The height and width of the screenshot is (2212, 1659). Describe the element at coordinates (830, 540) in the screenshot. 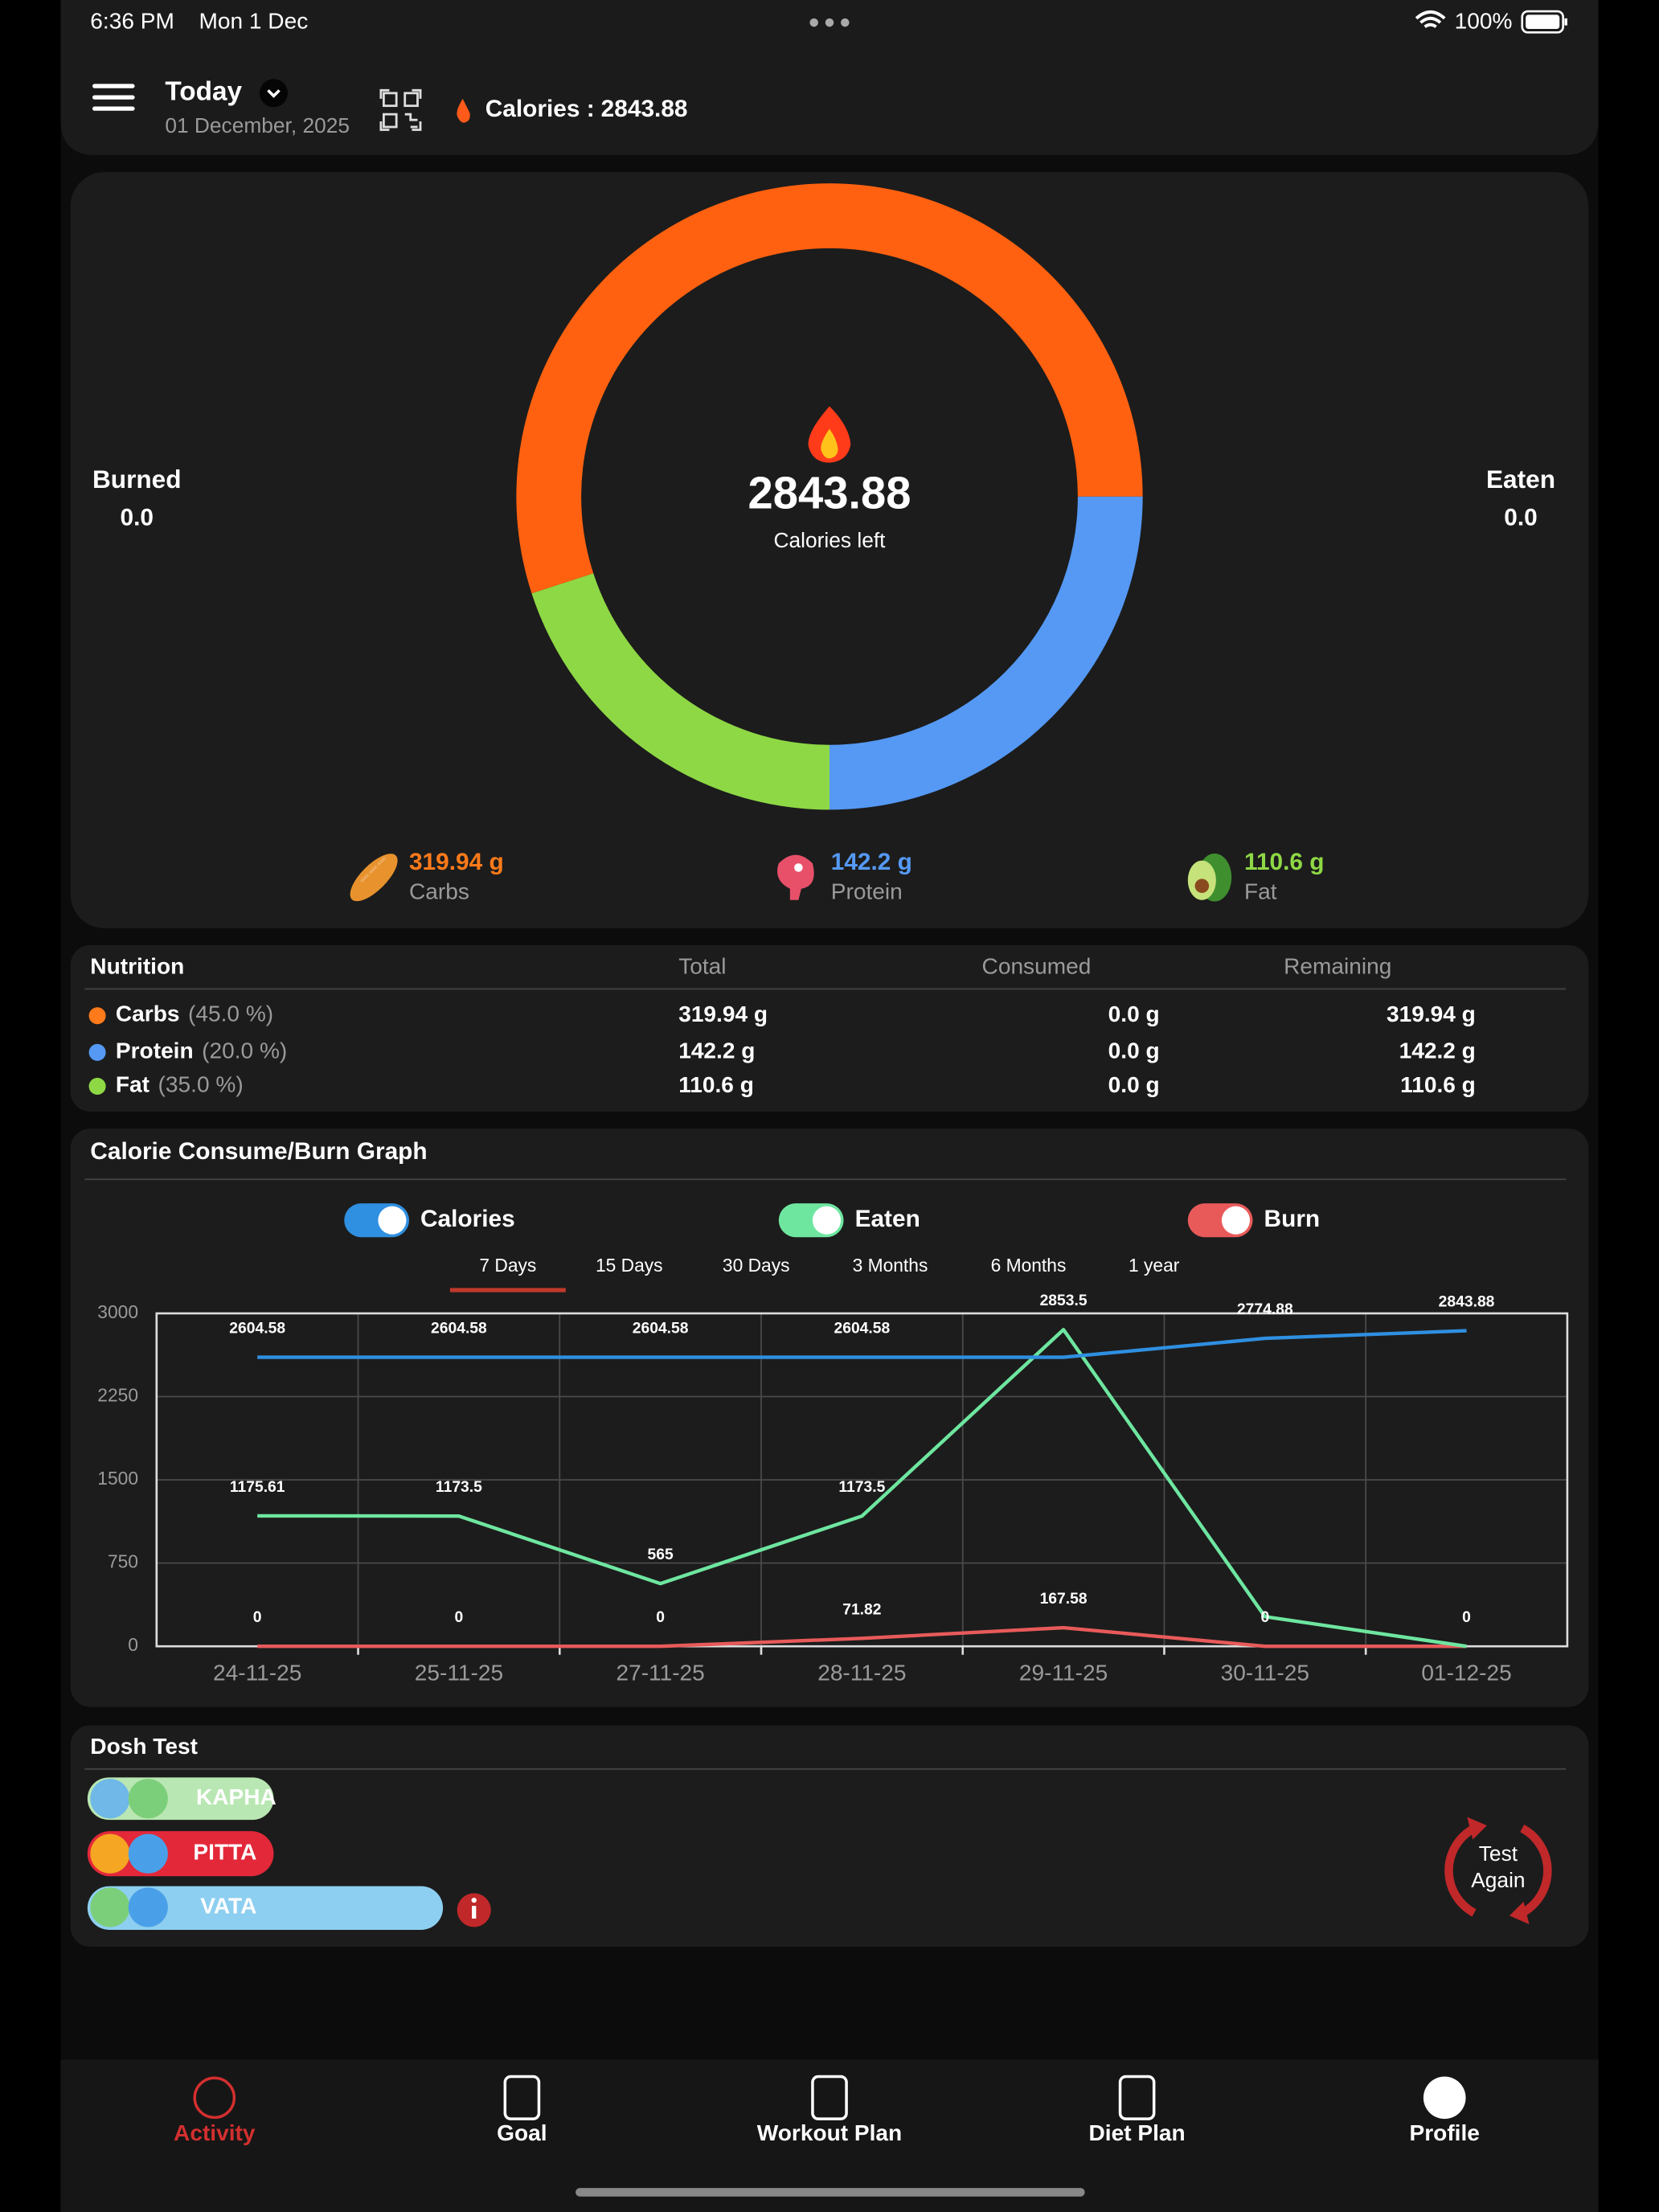

I see `calories-left-label: Calories left` at that location.